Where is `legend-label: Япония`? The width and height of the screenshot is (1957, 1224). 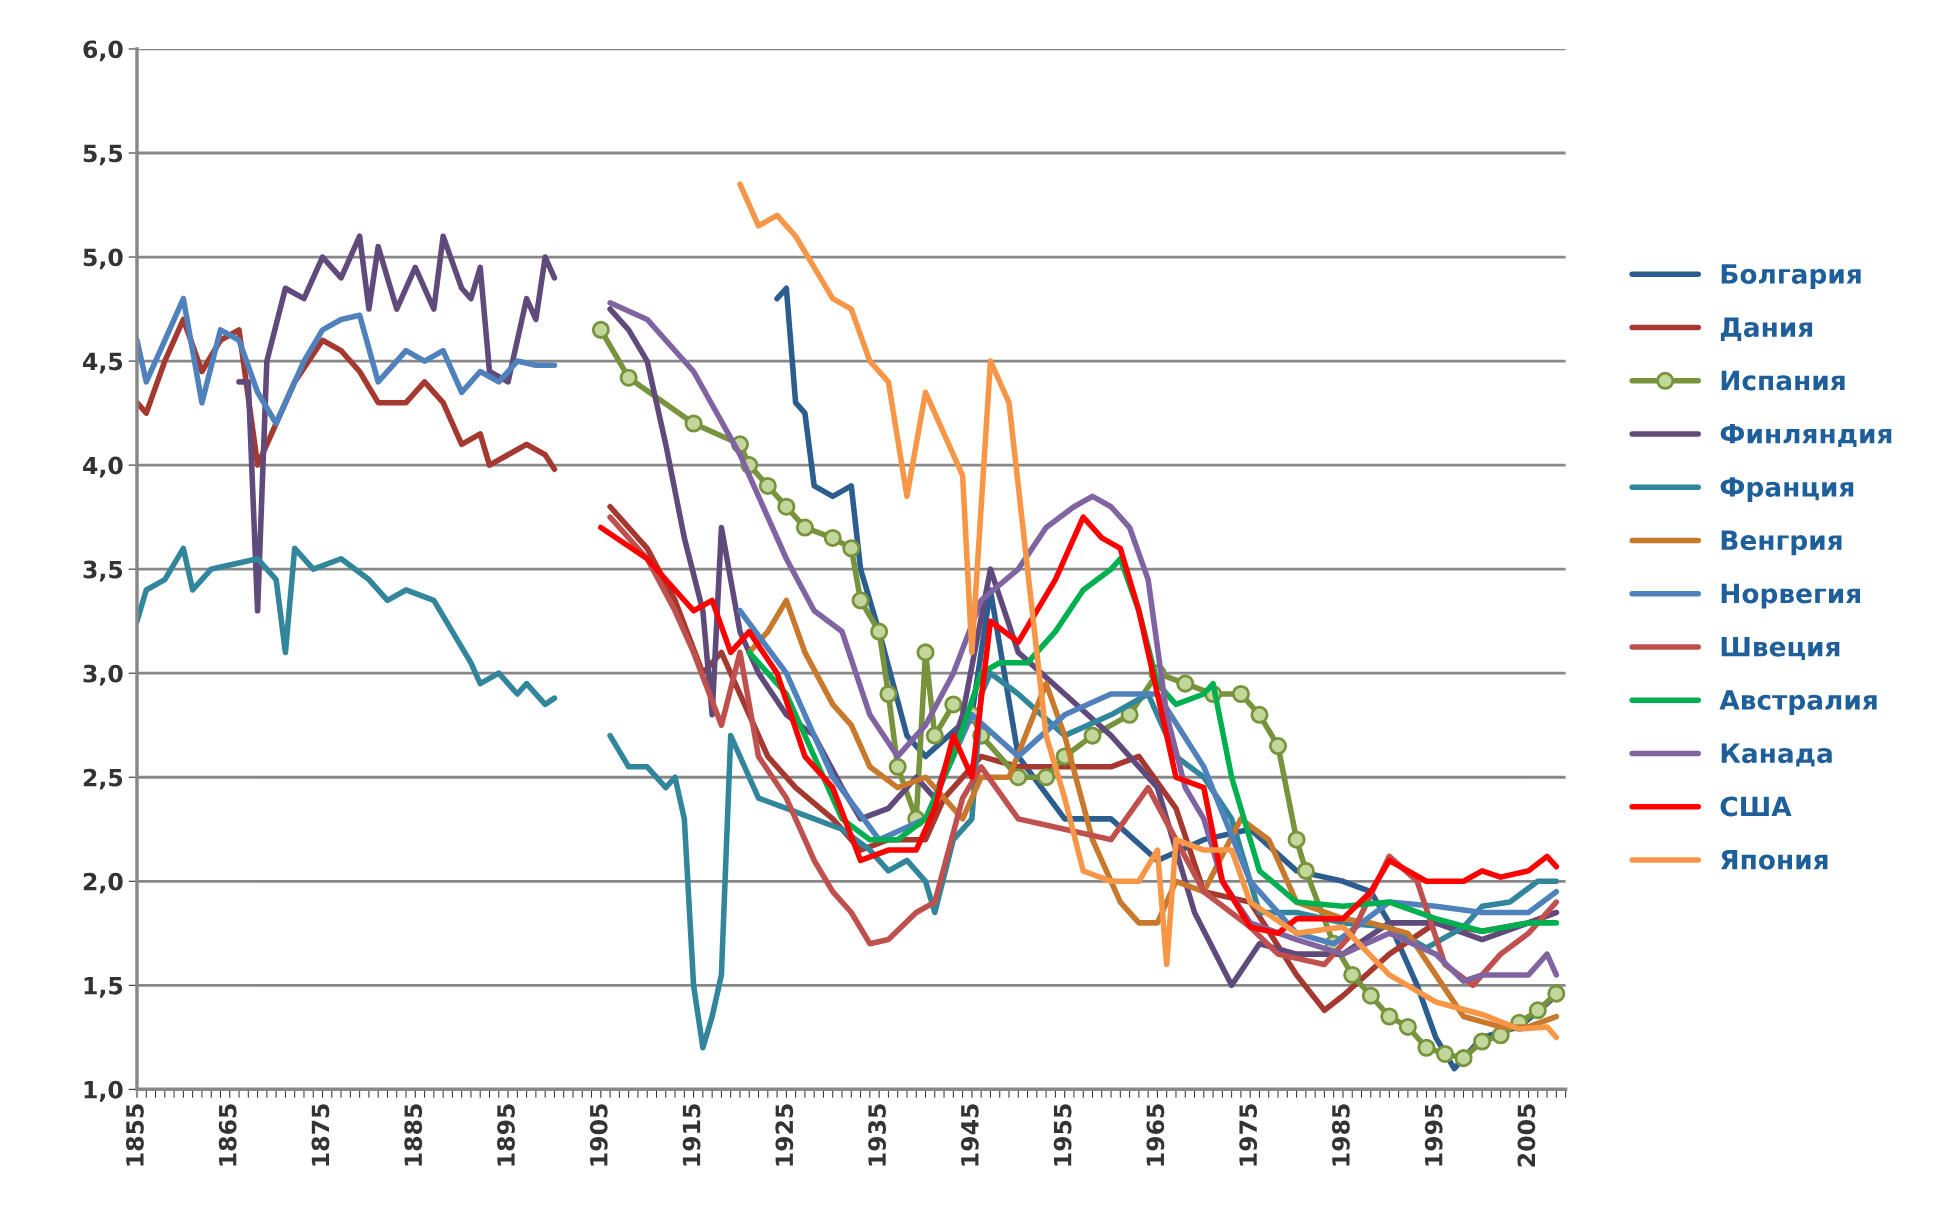 legend-label: Япония is located at coordinates (1774, 860).